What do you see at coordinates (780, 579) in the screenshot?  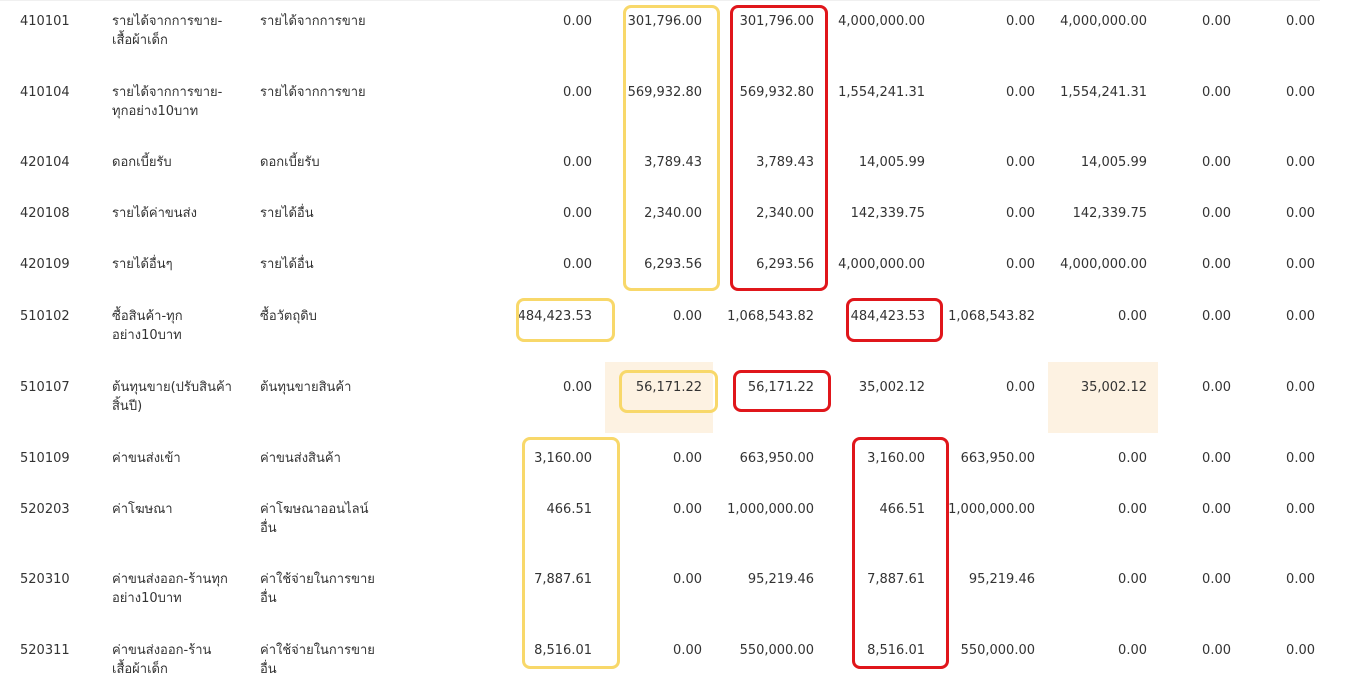 I see `amount-col-3: 95,219.46` at bounding box center [780, 579].